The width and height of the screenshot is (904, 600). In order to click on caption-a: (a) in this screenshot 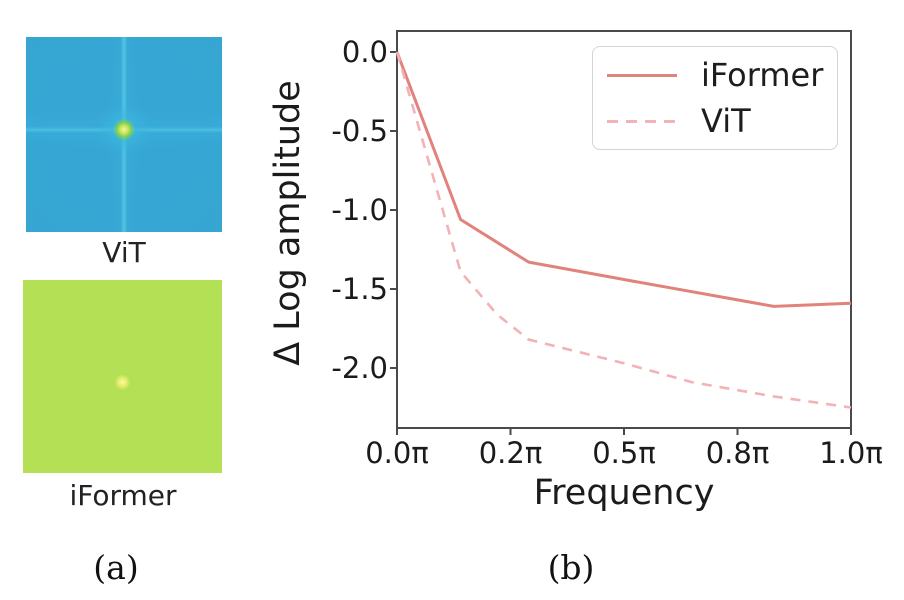, I will do `click(116, 567)`.